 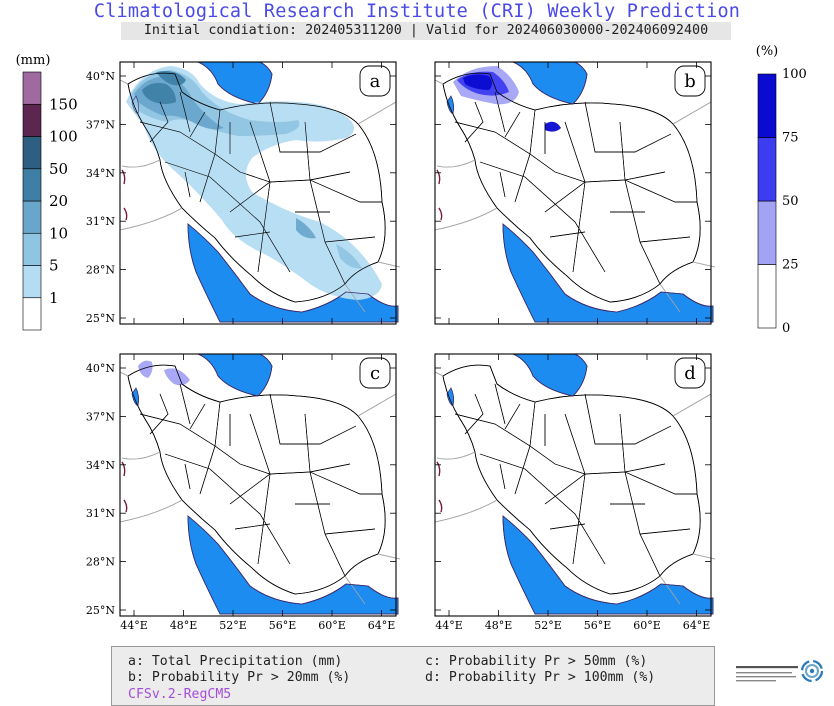 I want to click on legend-line-d: d: Probability Pr > 100mm (%), so click(x=540, y=677).